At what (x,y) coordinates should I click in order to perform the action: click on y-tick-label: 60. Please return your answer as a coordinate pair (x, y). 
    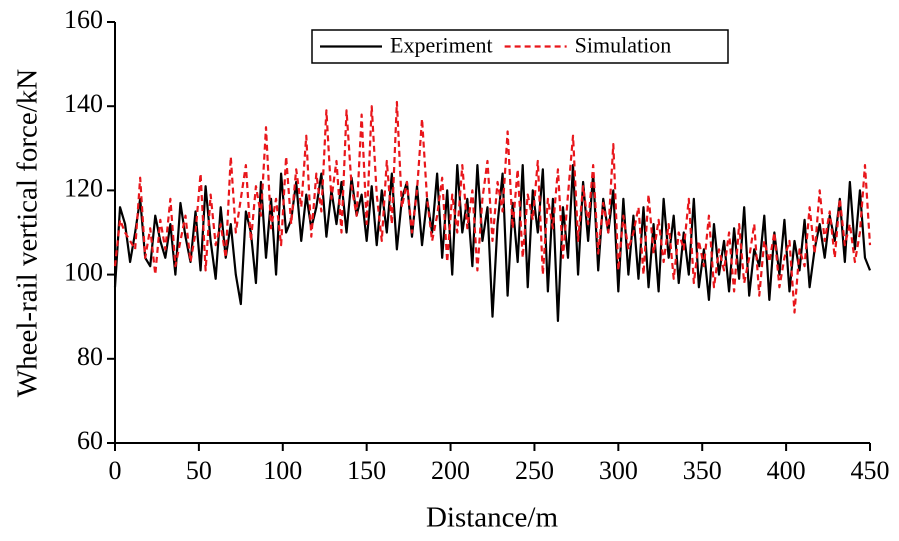
    Looking at the image, I should click on (90, 440).